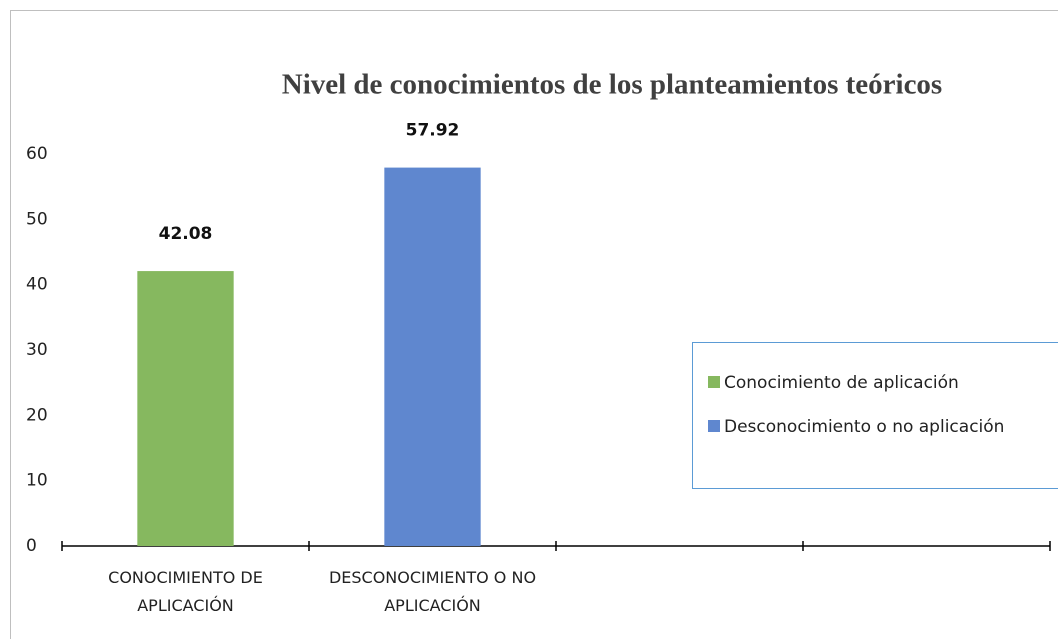 Image resolution: width=1058 pixels, height=639 pixels. I want to click on y-tick-label: 20, so click(37, 415).